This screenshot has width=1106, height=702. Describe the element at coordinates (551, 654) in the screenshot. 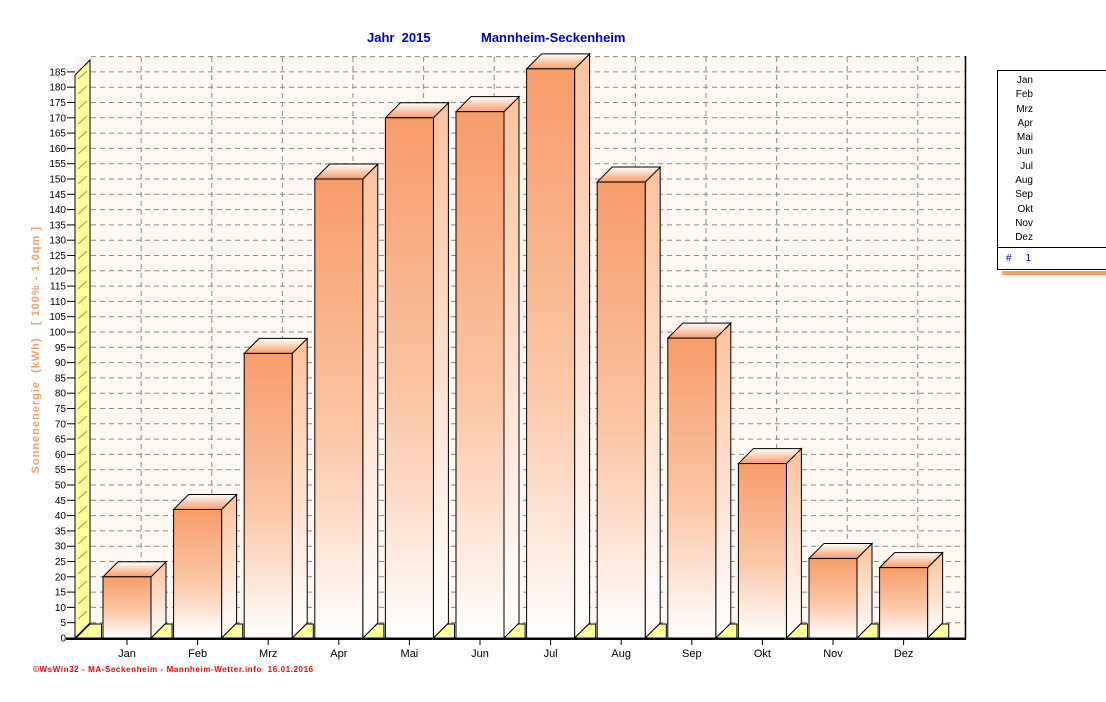

I see `x-tick-label: Jul` at that location.